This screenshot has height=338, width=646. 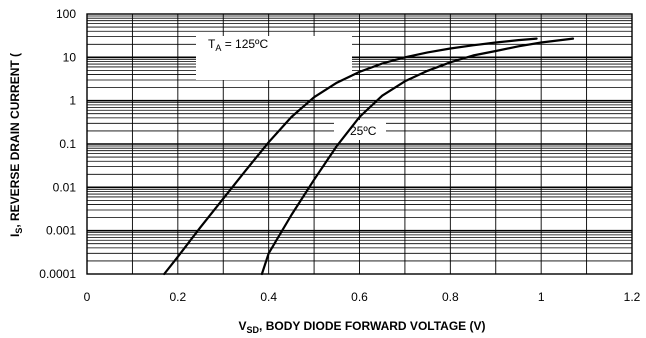 I want to click on y-axis-title-rest: , REVERSE DRAIN CURRENT (, so click(x=15, y=140).